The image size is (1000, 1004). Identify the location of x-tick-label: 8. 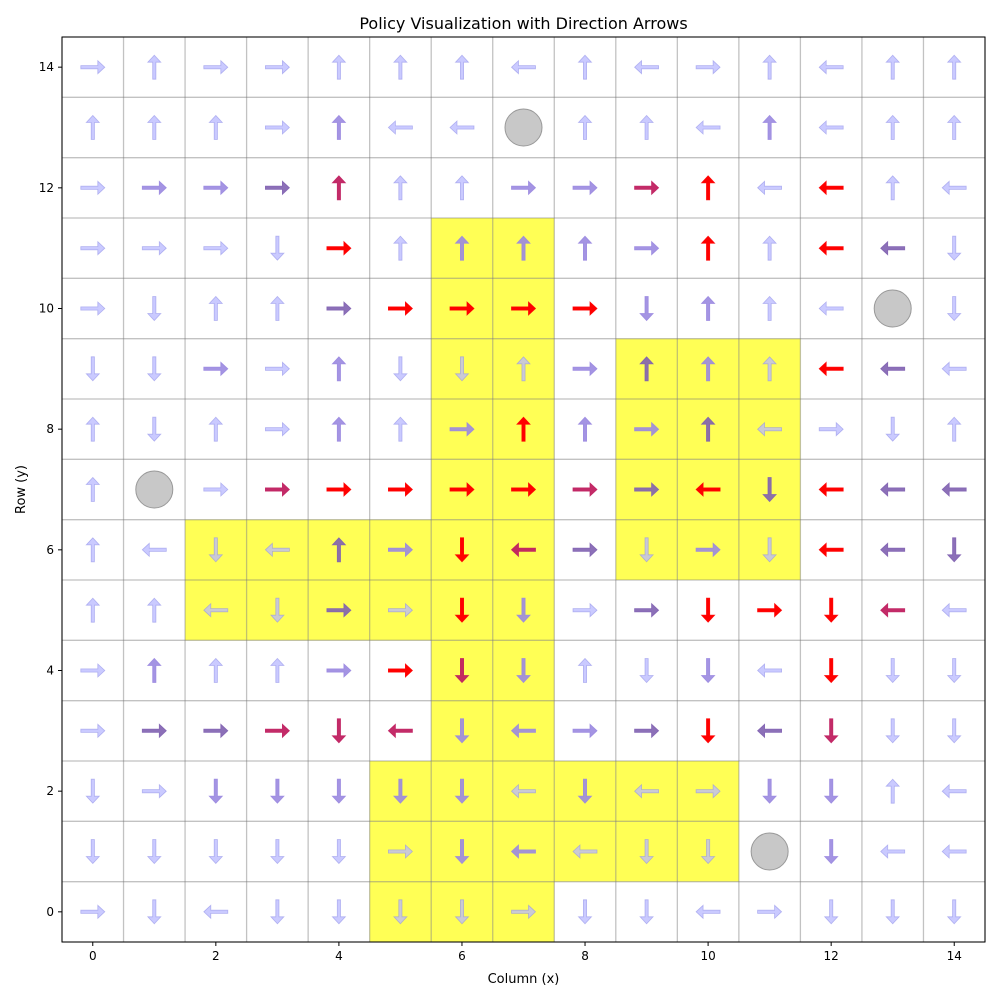
(585, 956).